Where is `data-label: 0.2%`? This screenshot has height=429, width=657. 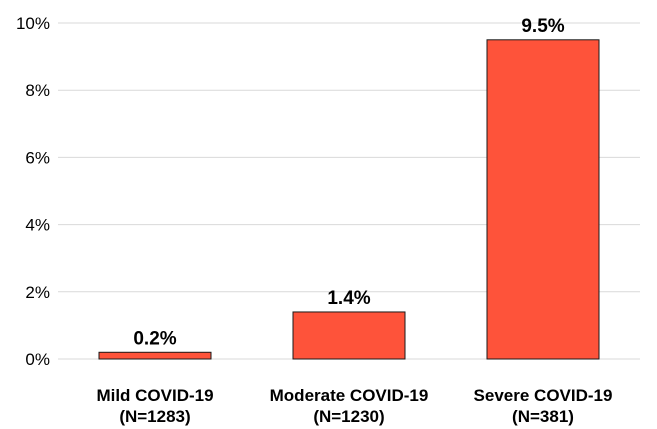
data-label: 0.2% is located at coordinates (154, 338).